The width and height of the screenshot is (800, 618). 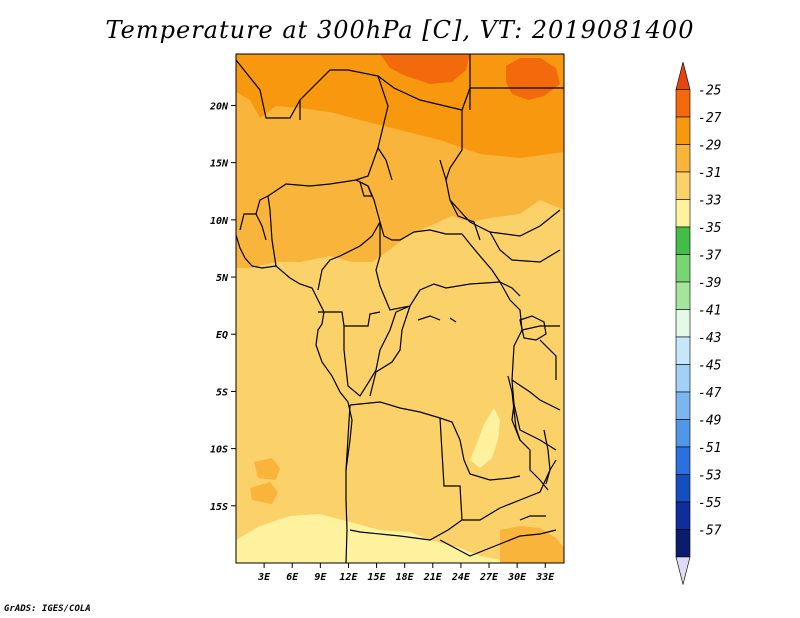 I want to click on x-tick-label: 24E, so click(x=461, y=577).